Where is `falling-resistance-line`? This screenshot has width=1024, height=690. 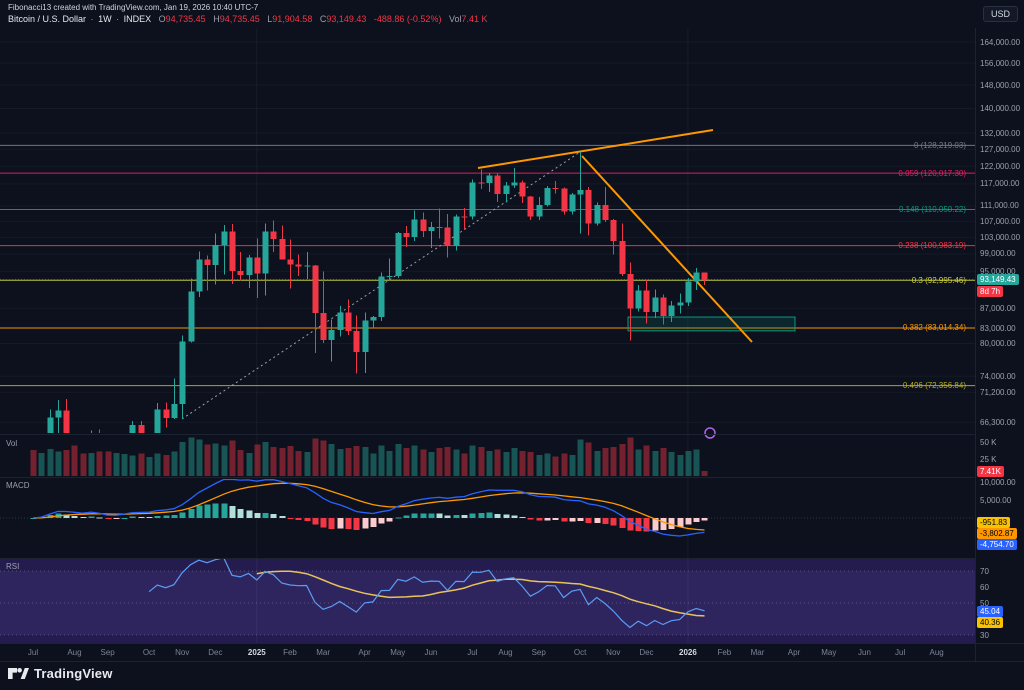
falling-resistance-line is located at coordinates (667, 249).